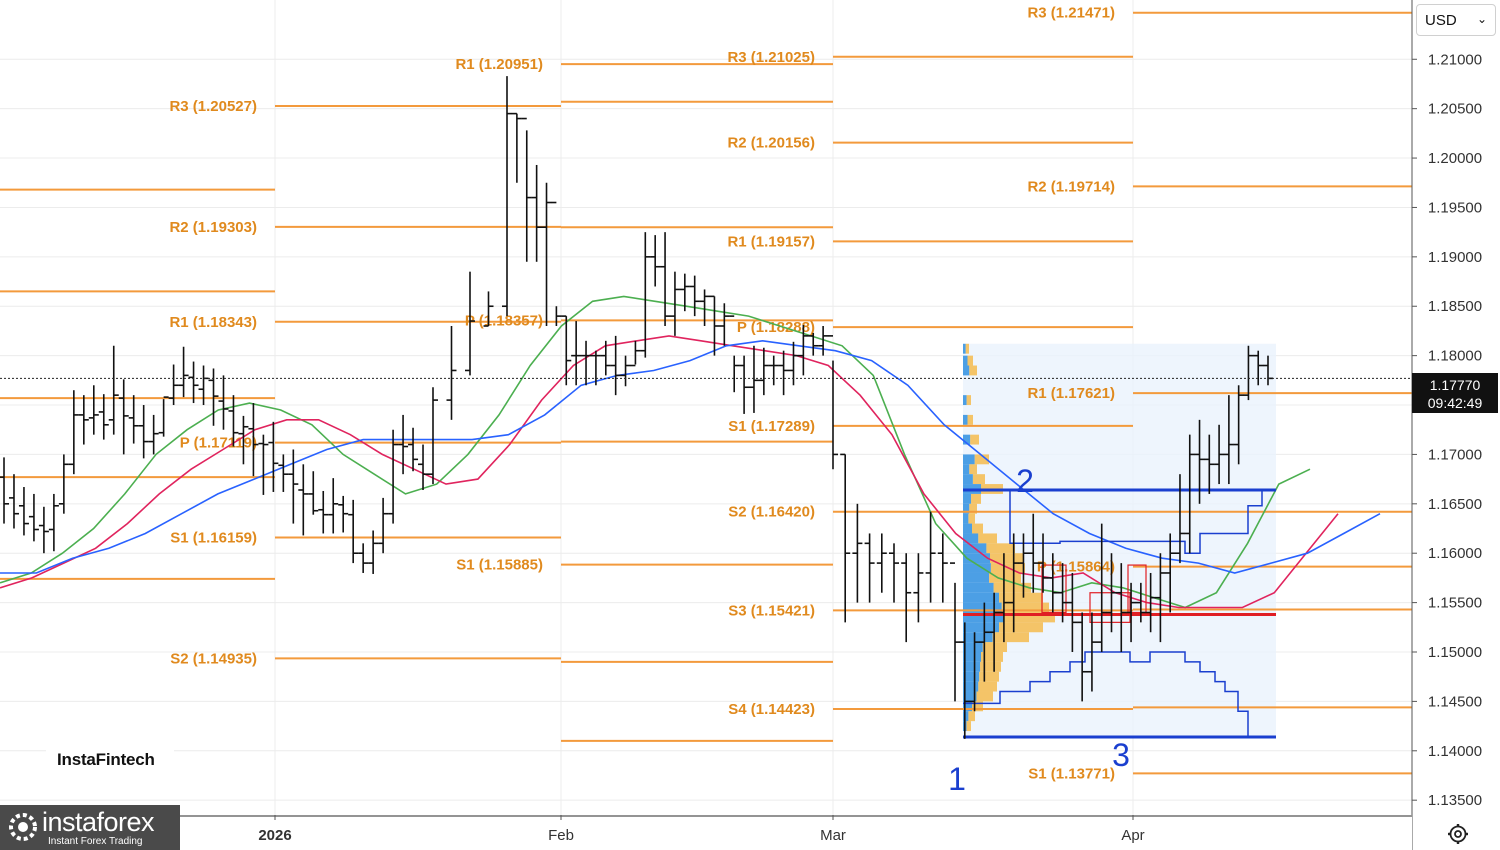 This screenshot has width=1500, height=850. Describe the element at coordinates (771, 610) in the screenshot. I see `pivot-label: S3 (1.15421)` at that location.